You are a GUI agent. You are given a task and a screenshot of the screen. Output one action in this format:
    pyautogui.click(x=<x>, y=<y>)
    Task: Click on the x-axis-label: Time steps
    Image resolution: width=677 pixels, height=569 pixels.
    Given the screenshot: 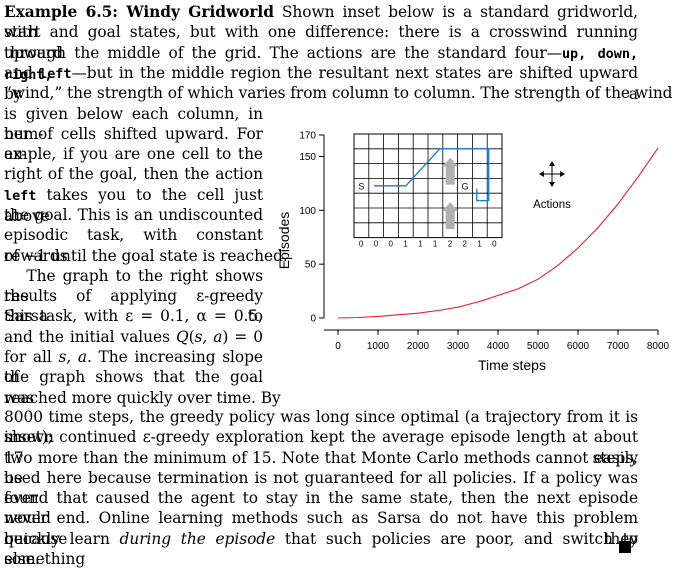 What is the action you would take?
    pyautogui.click(x=512, y=365)
    